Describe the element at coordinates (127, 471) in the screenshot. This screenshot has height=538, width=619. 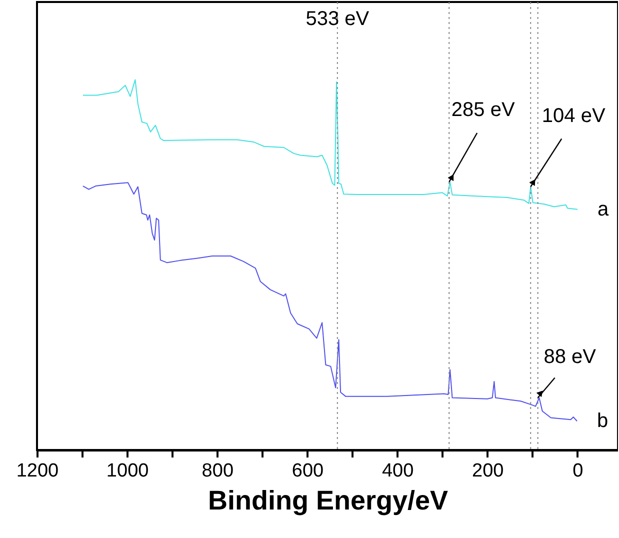
I see `x-tick-label: 1000` at that location.